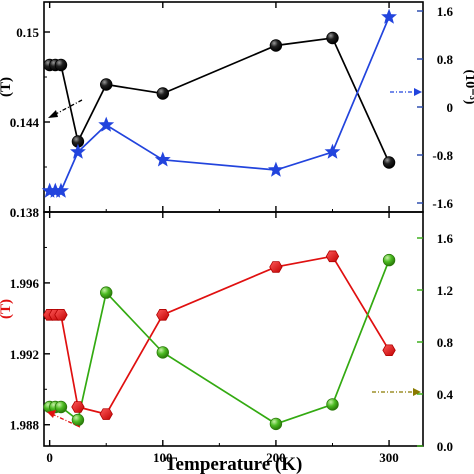  I want to click on left-tick-label: 1.988, so click(25, 425).